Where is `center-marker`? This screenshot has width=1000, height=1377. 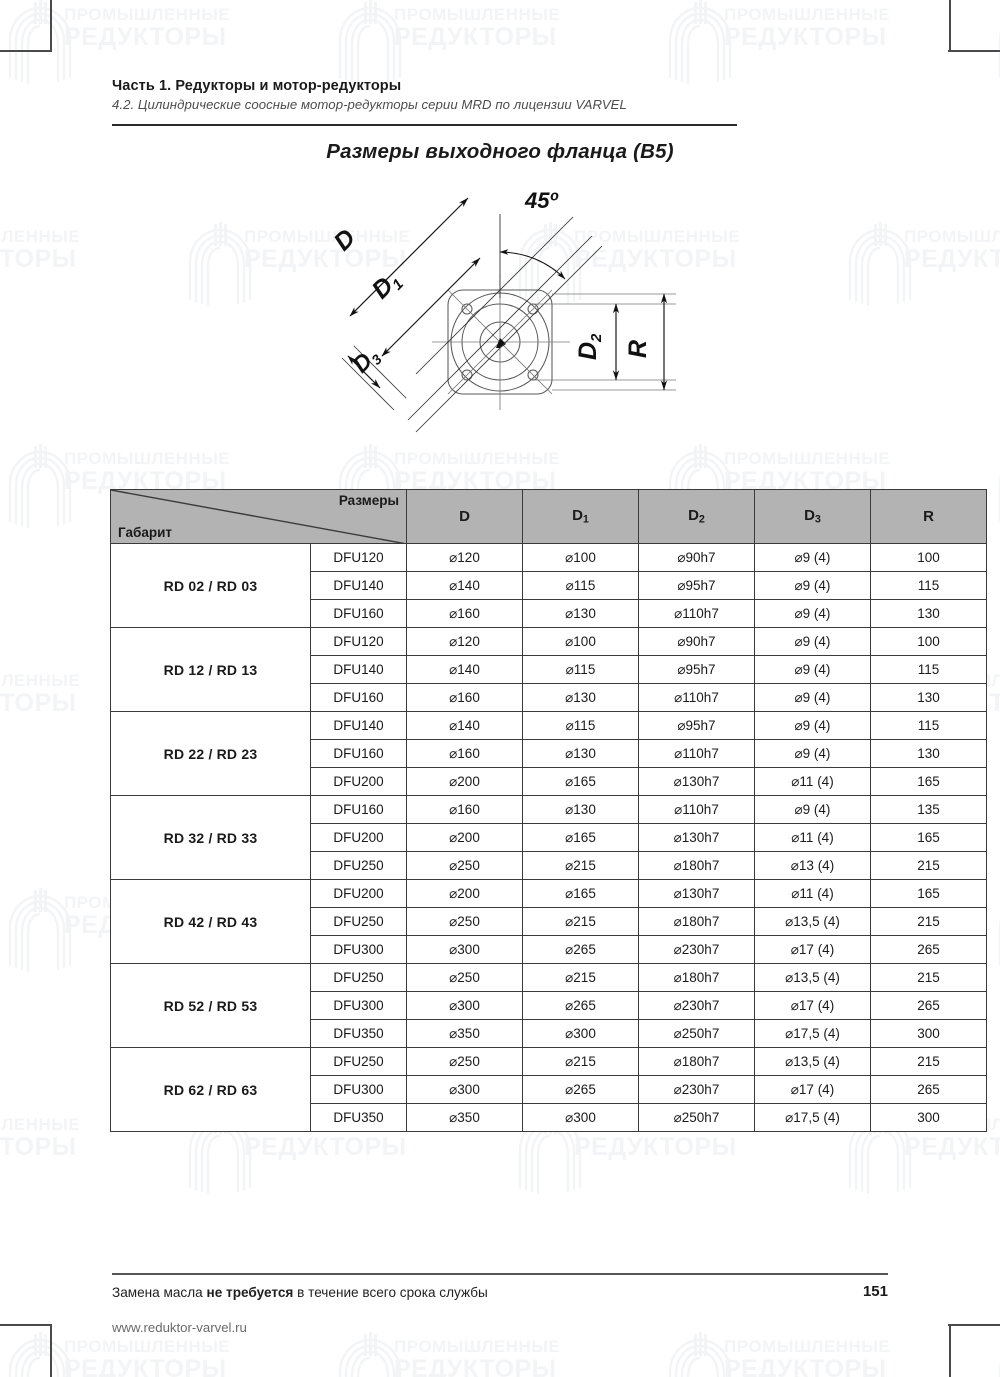
center-marker is located at coordinates (501, 343).